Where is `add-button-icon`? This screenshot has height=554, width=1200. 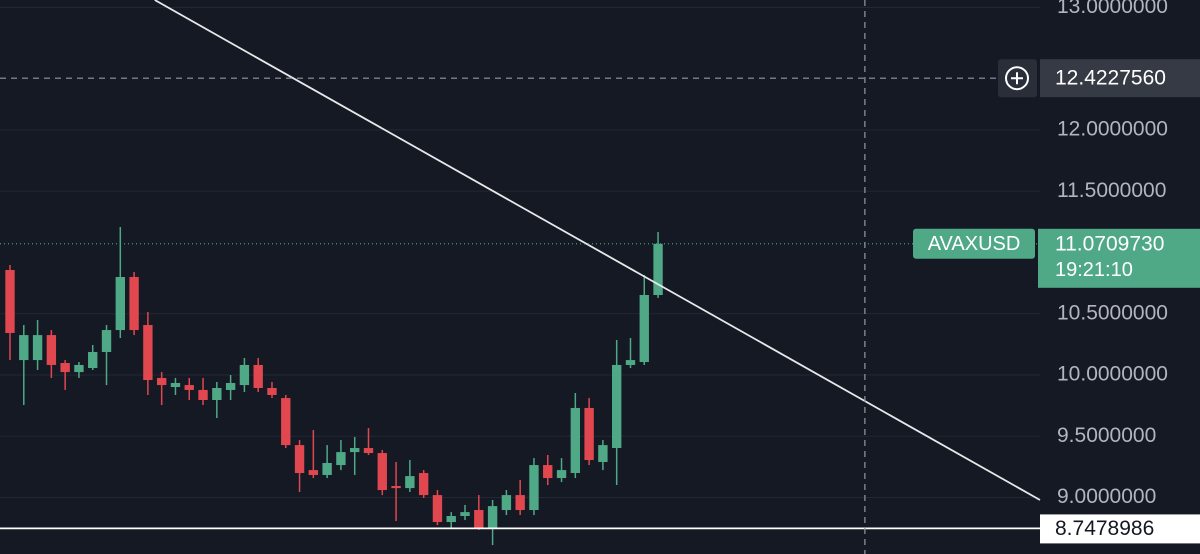
add-button-icon is located at coordinates (1017, 78).